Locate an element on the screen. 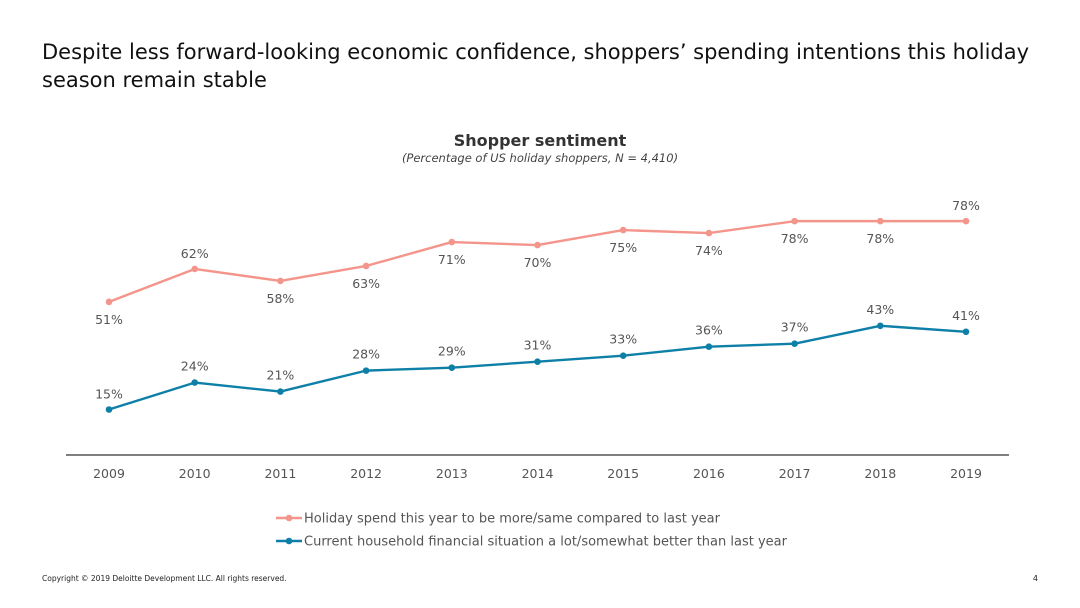 The image size is (1080, 608). x-tick-label: 2013 is located at coordinates (452, 473).